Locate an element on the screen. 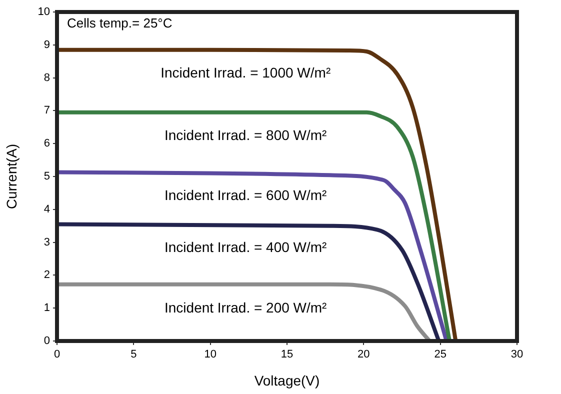 Image resolution: width=561 pixels, height=394 pixels. series-label: Incident Irrad. = 800 W/m² is located at coordinates (246, 135).